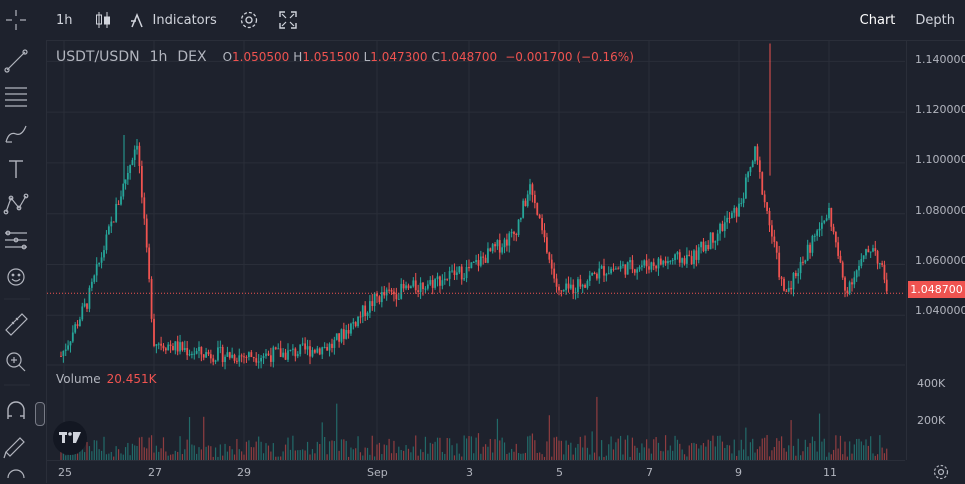 Image resolution: width=965 pixels, height=484 pixels. I want to click on volume-value: 20.451K, so click(131, 379).